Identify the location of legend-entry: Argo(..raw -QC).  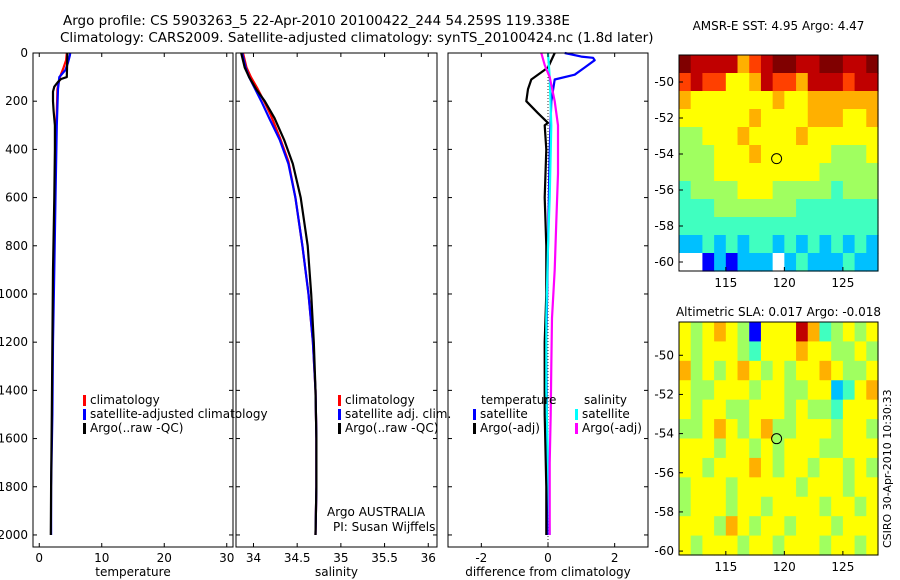
(136, 428).